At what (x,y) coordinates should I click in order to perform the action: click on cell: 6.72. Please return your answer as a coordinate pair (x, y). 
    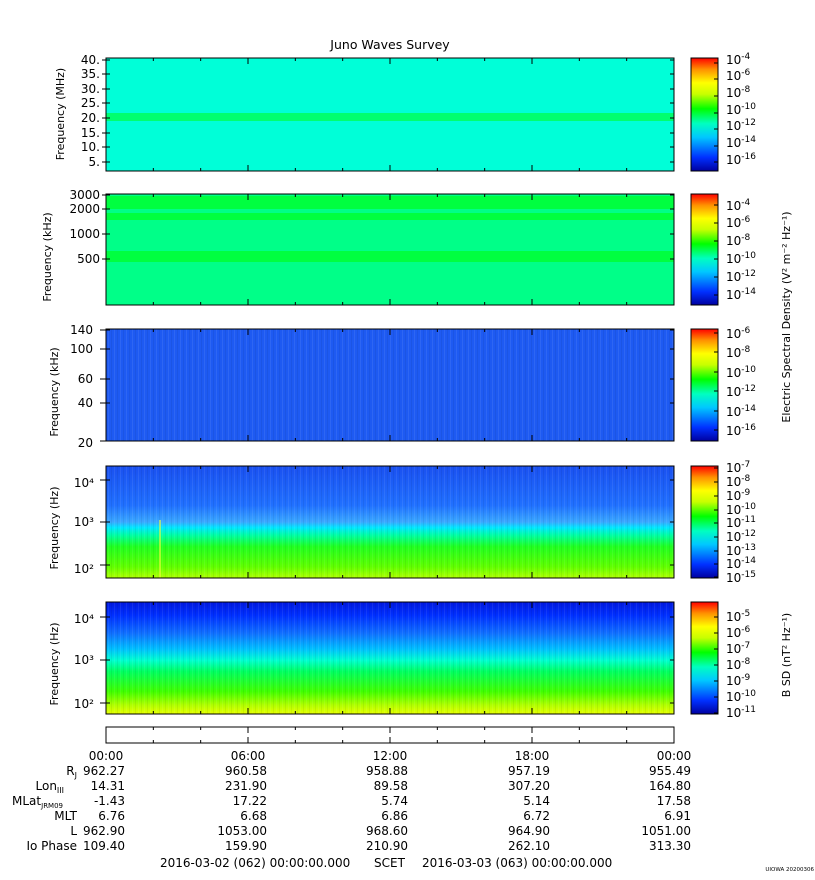
    Looking at the image, I should click on (536, 816).